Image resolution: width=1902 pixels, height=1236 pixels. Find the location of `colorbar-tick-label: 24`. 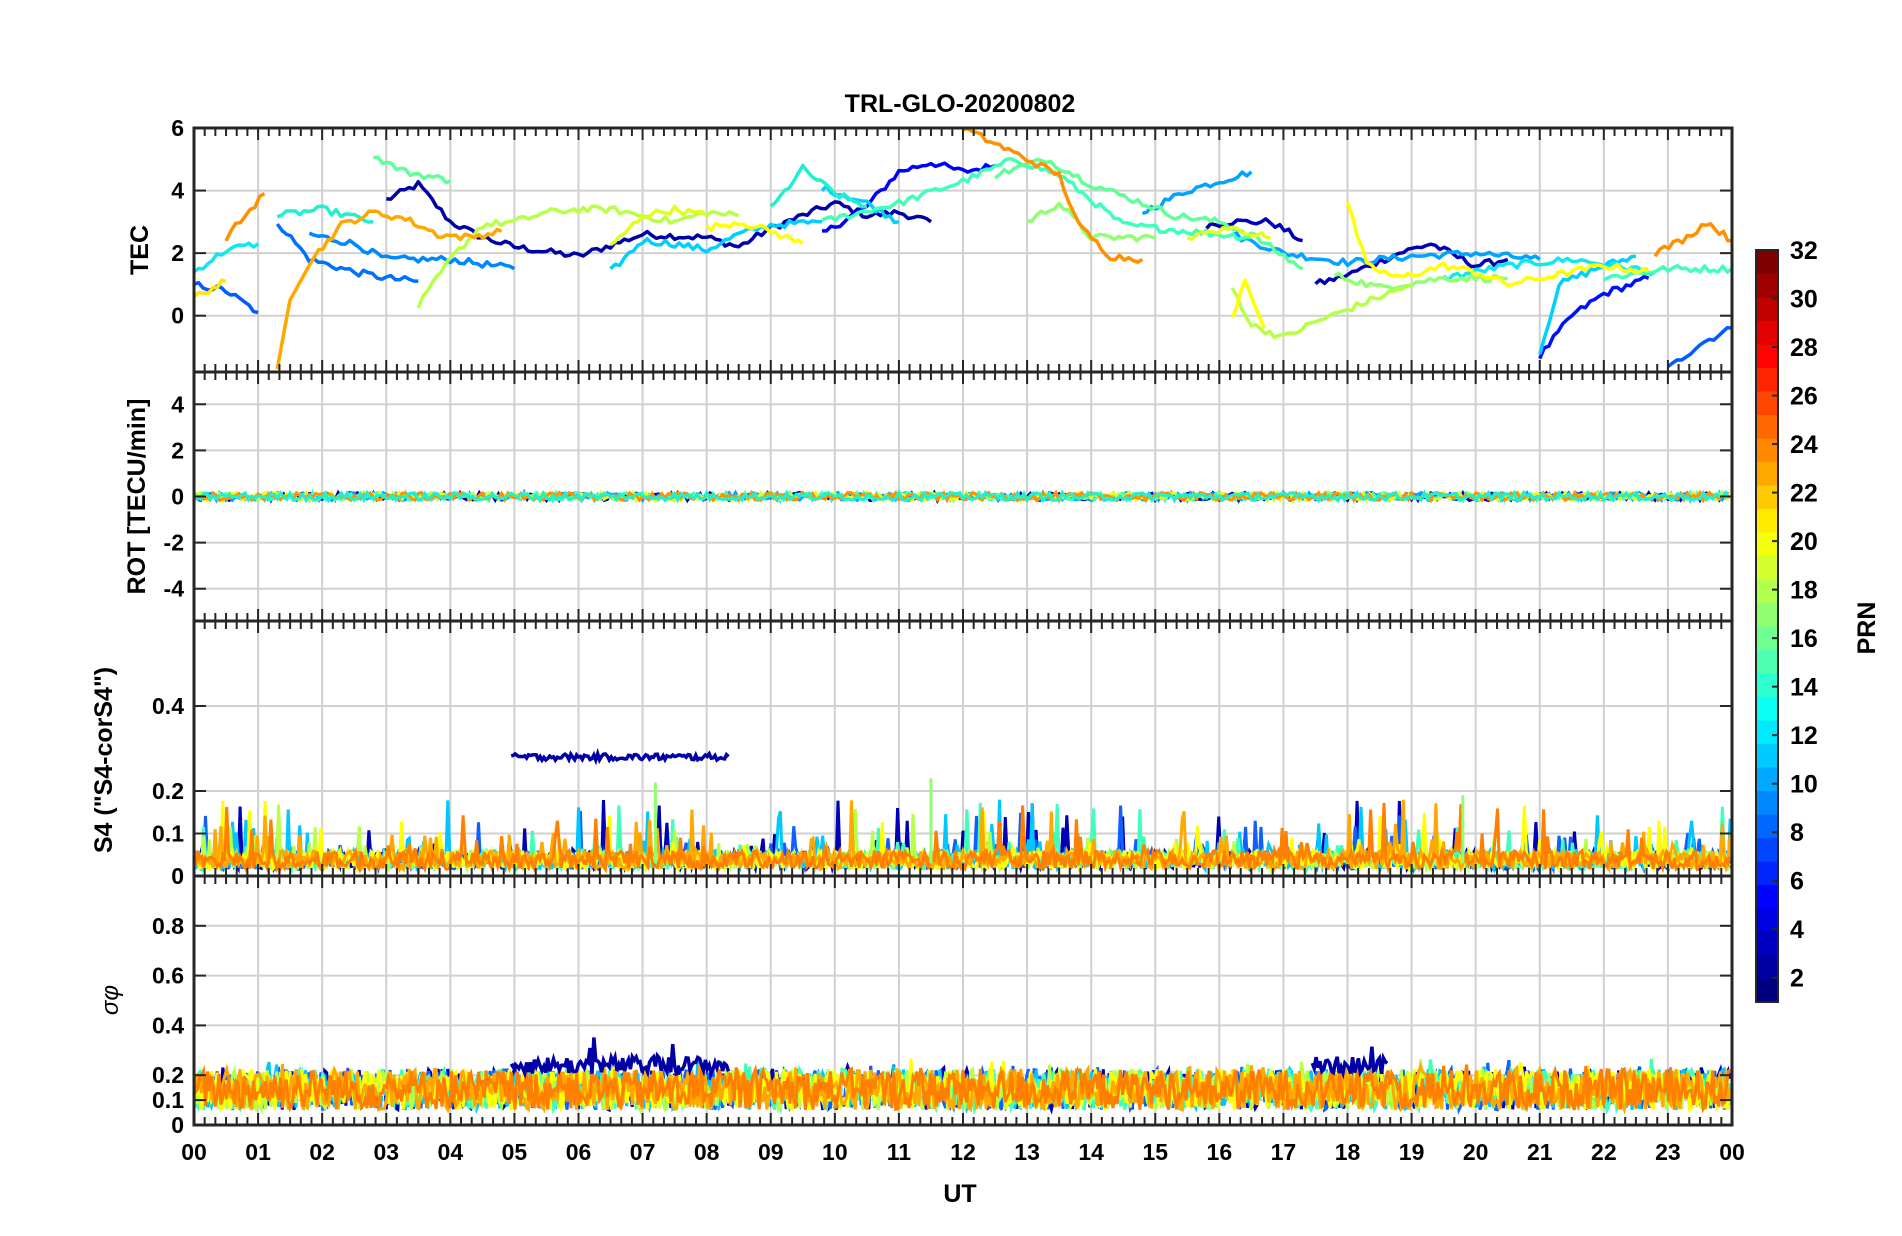

colorbar-tick-label: 24 is located at coordinates (1804, 445).